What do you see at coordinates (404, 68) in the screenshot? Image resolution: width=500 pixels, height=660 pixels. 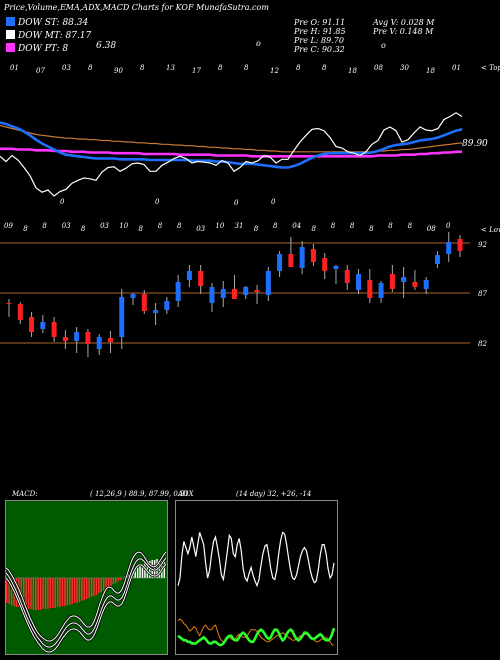 I see `ema-top-tick: 30` at bounding box center [404, 68].